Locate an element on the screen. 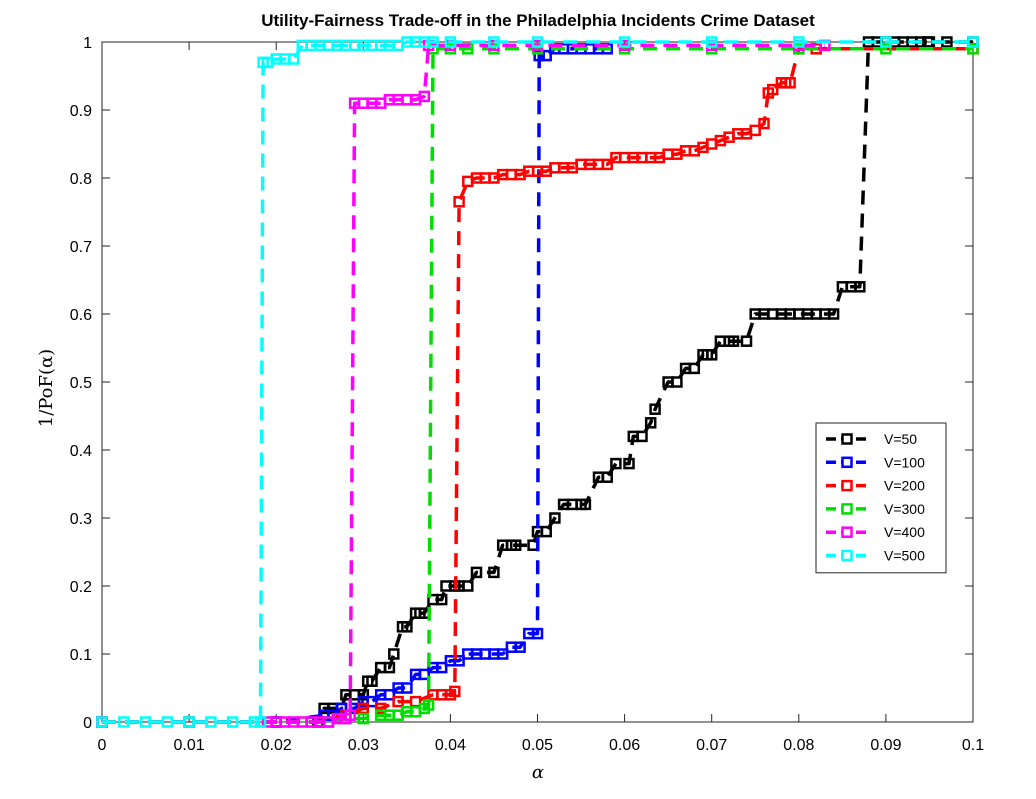 This screenshot has width=1036, height=799. x-axis-label: α is located at coordinates (538, 772).